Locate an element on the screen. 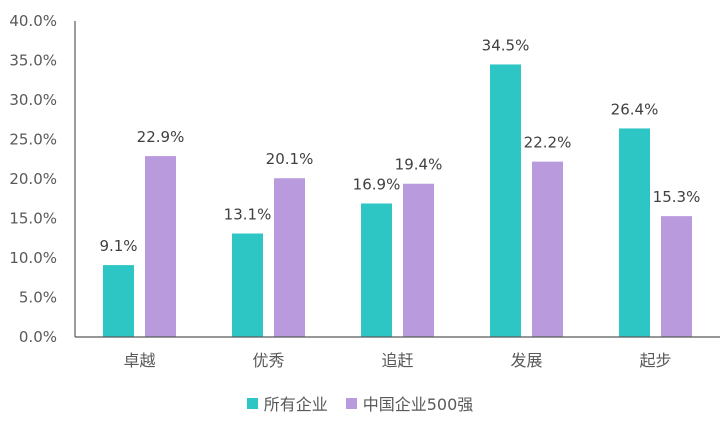 The width and height of the screenshot is (720, 432). data-label: 26.4% is located at coordinates (635, 109).